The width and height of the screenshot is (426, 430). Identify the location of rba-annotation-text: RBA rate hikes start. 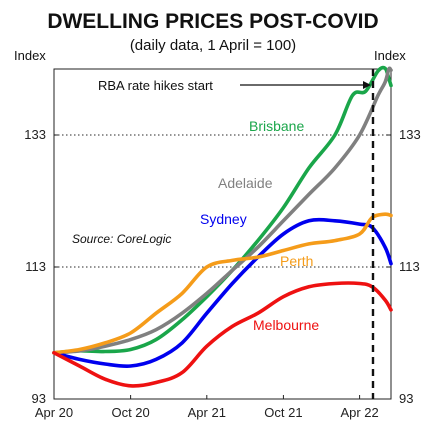
(155, 85).